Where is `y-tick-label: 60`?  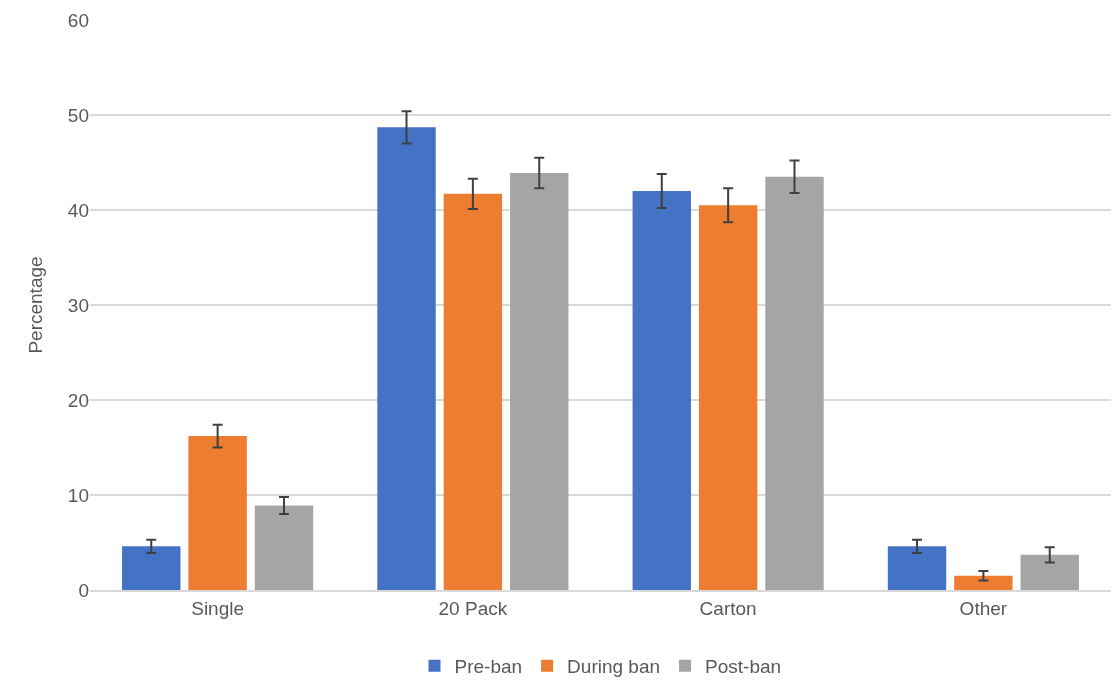
y-tick-label: 60 is located at coordinates (78, 20).